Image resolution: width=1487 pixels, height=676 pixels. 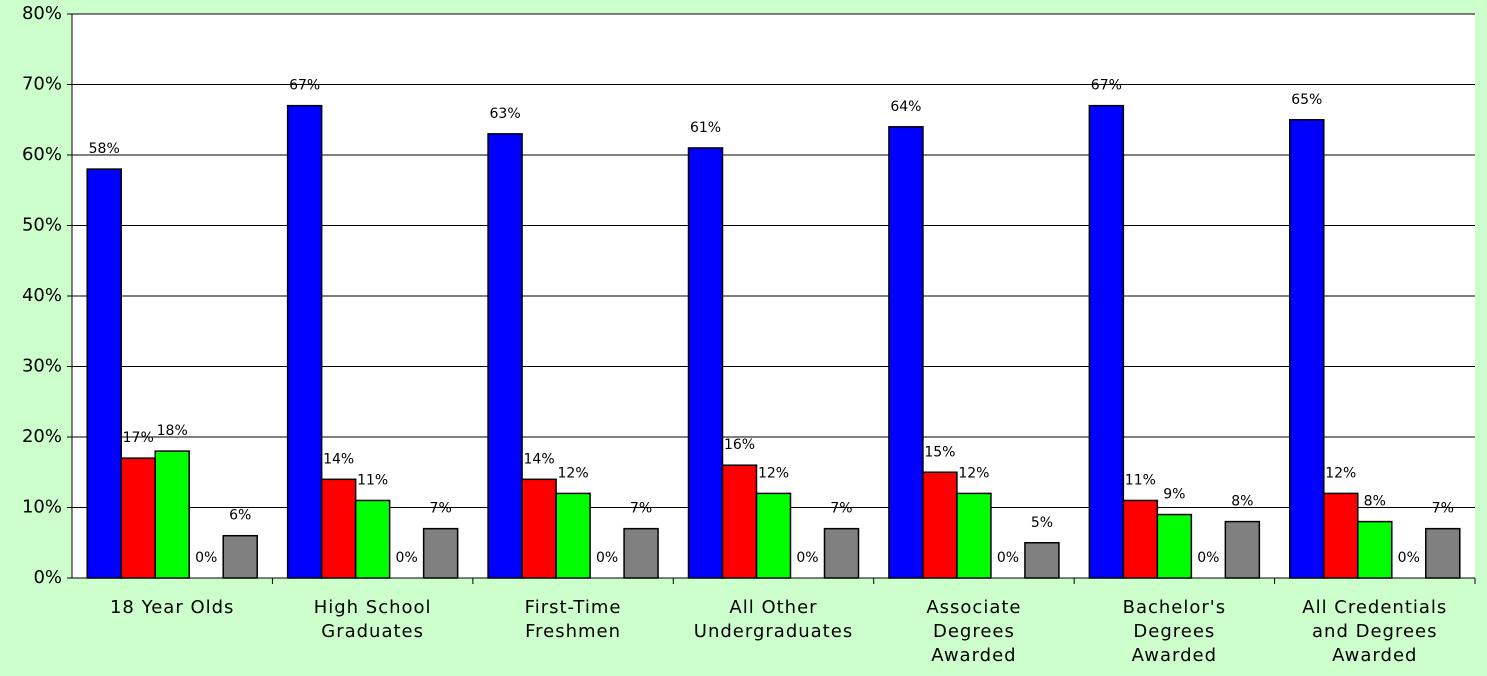 What do you see at coordinates (573, 619) in the screenshot?
I see `x-tick-label: First-Time Freshmen` at bounding box center [573, 619].